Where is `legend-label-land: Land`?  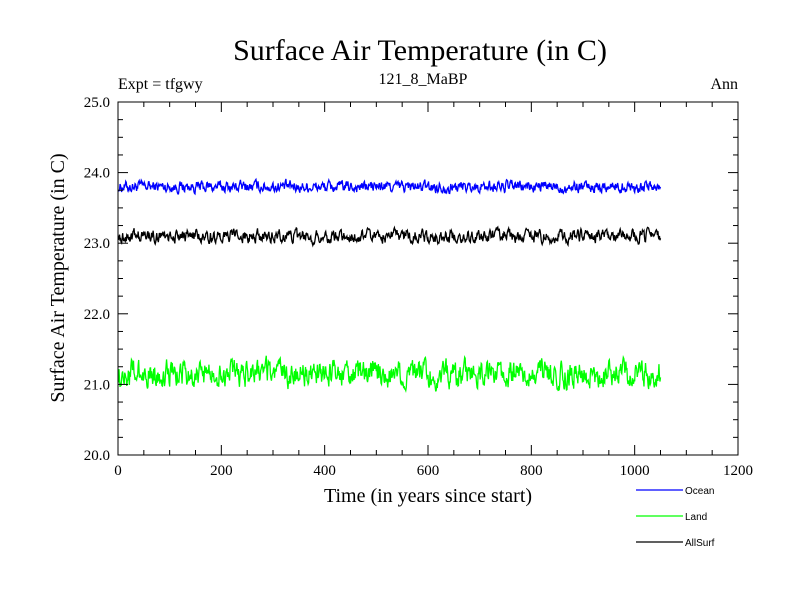 legend-label-land: Land is located at coordinates (696, 517).